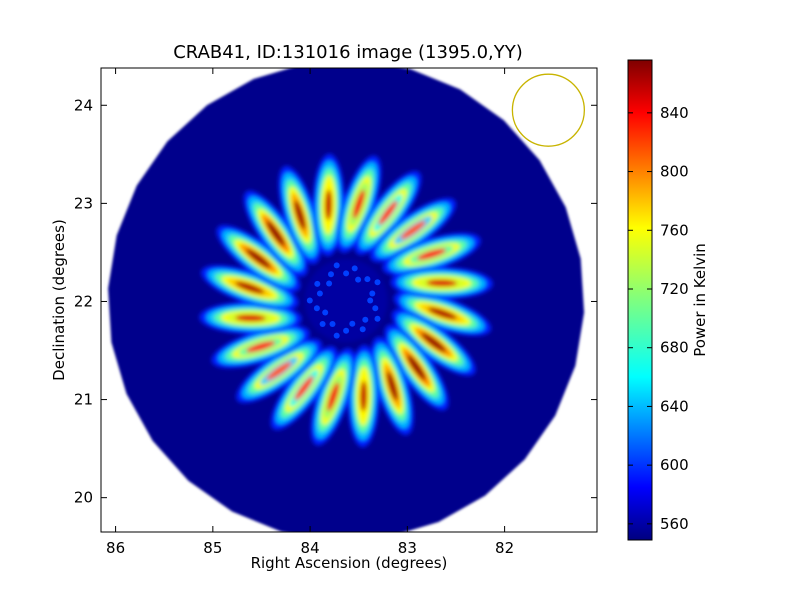 The height and width of the screenshot is (600, 800). What do you see at coordinates (504, 548) in the screenshot?
I see `x-tick-label: 82` at bounding box center [504, 548].